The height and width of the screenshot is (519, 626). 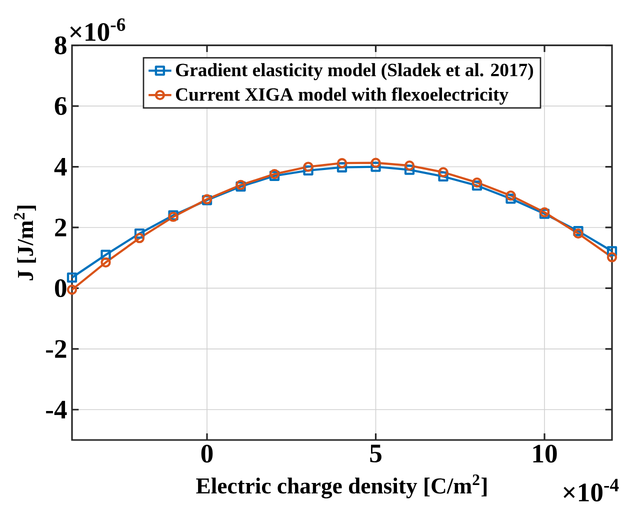 What do you see at coordinates (60, 45) in the screenshot?
I see `y-tick-label: 8` at bounding box center [60, 45].